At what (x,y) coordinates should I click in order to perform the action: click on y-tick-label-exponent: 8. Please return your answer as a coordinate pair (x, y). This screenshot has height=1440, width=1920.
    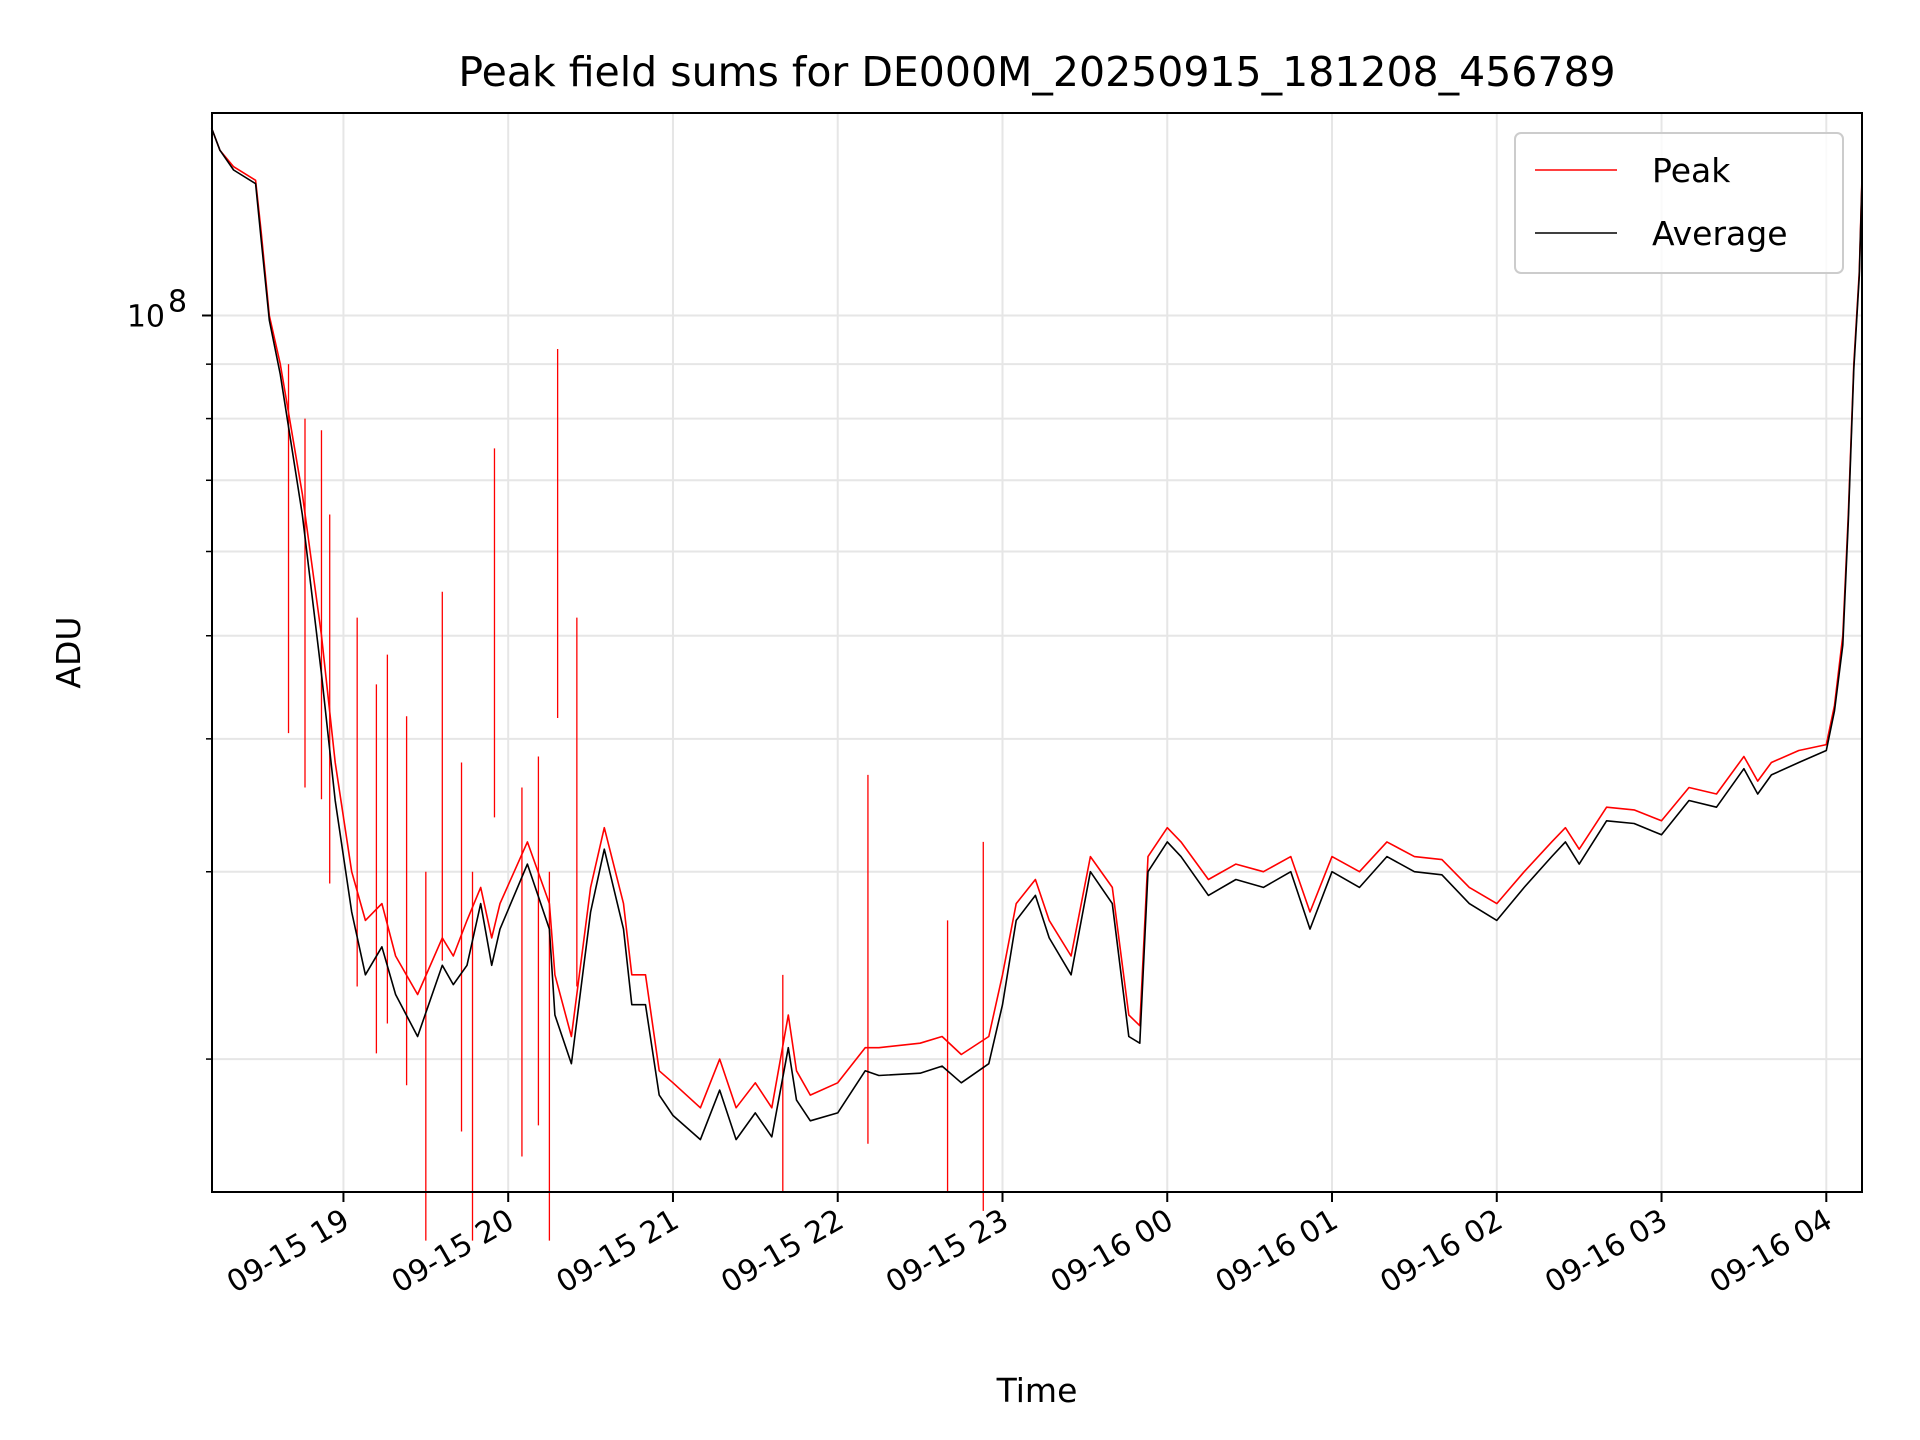
    Looking at the image, I should click on (177, 301).